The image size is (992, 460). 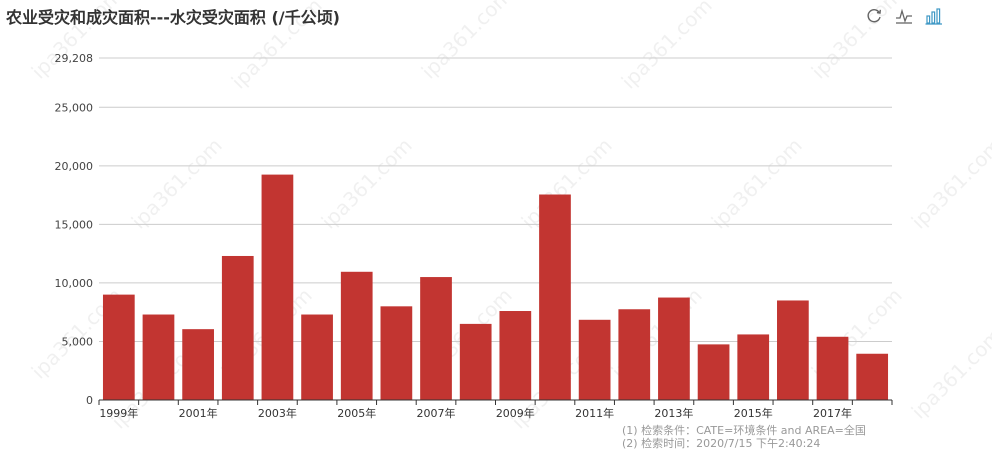 What do you see at coordinates (277, 413) in the screenshot?
I see `x-tick-label: 2003年` at bounding box center [277, 413].